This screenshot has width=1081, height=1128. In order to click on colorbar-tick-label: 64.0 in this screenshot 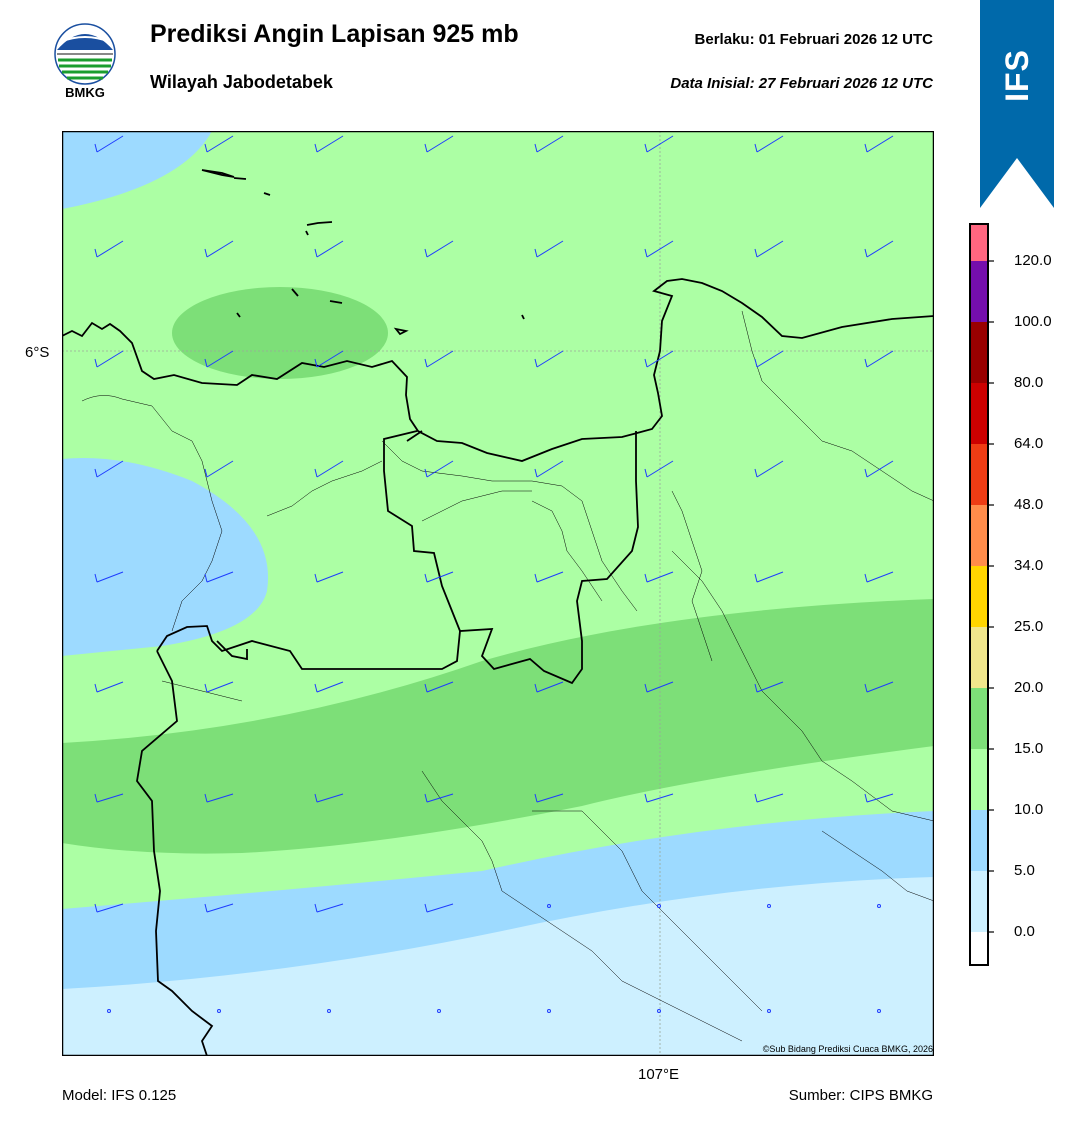, I will do `click(1029, 443)`.